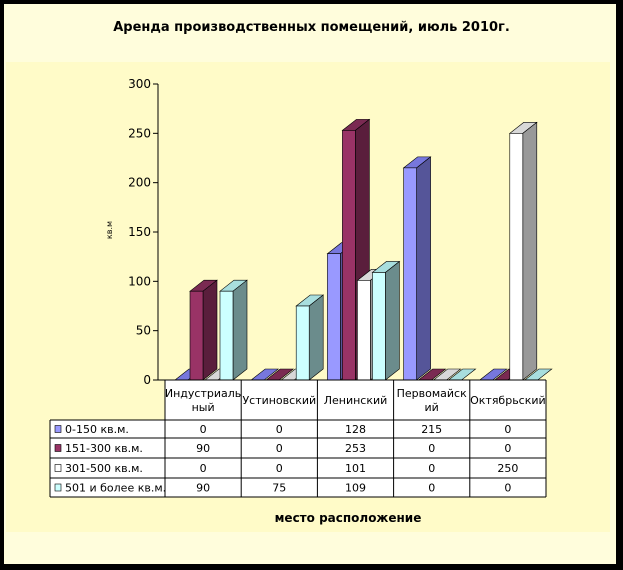 This screenshot has height=570, width=623. What do you see at coordinates (203, 400) in the screenshot?
I see `category-label: Индустриаль ный` at bounding box center [203, 400].